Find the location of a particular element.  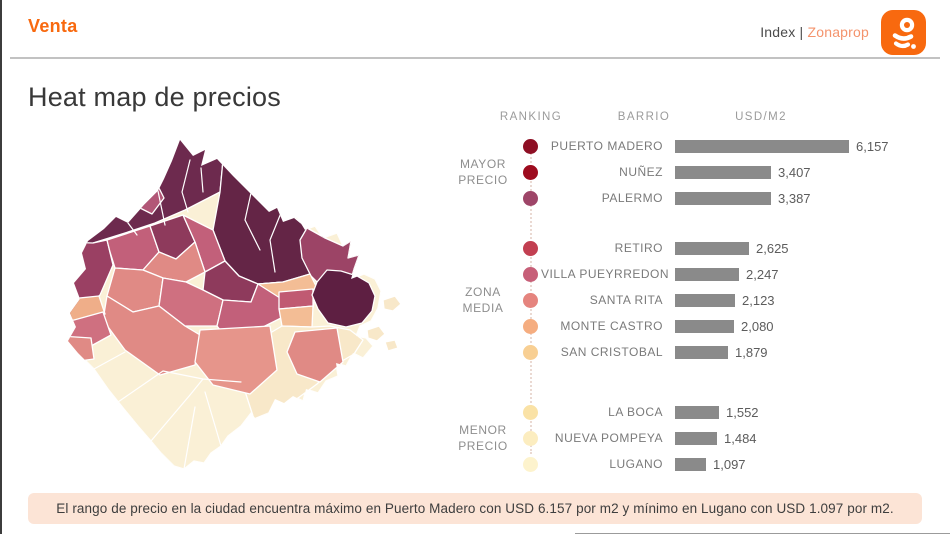

ranking-row: PALERMO 3,387 is located at coordinates (694, 198).